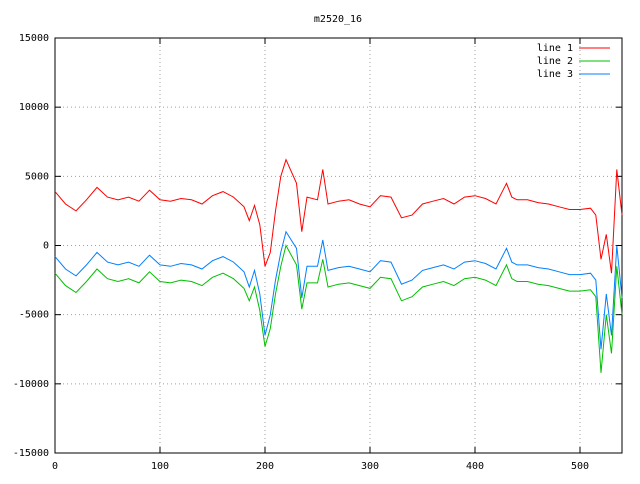 This screenshot has width=640, height=484. Describe the element at coordinates (555, 74) in the screenshot. I see `legend-label: line 3` at that location.